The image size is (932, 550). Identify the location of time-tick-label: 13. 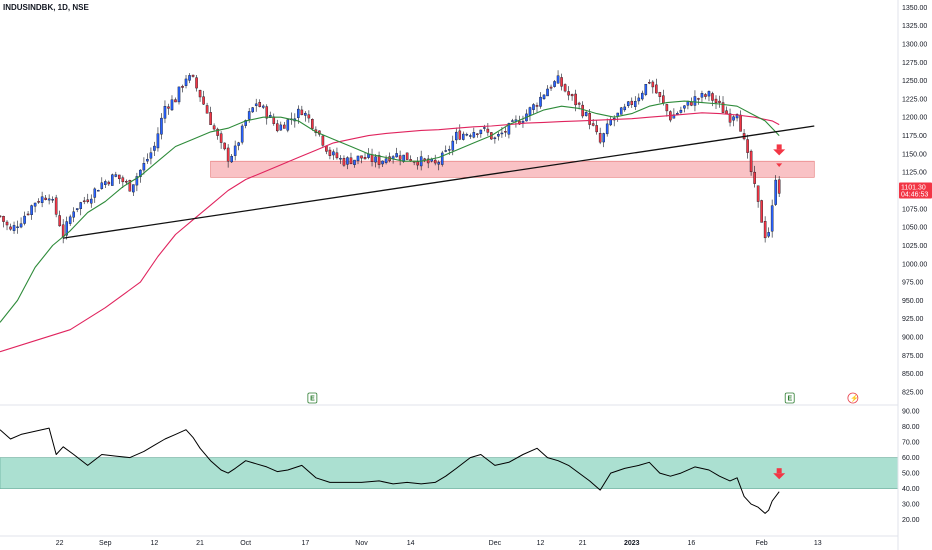
(818, 543).